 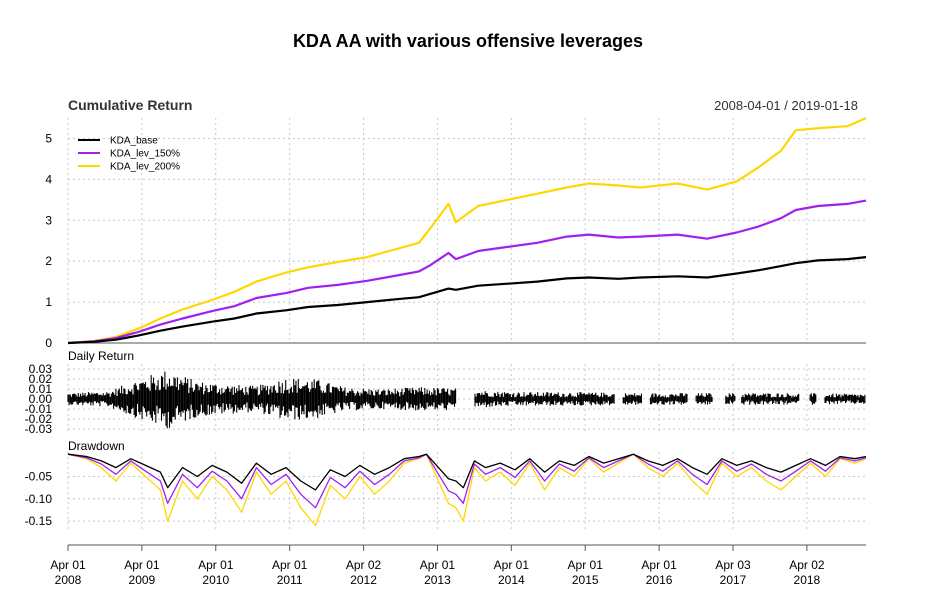 I want to click on x-tick-label-4: Apr 02, so click(x=364, y=565).